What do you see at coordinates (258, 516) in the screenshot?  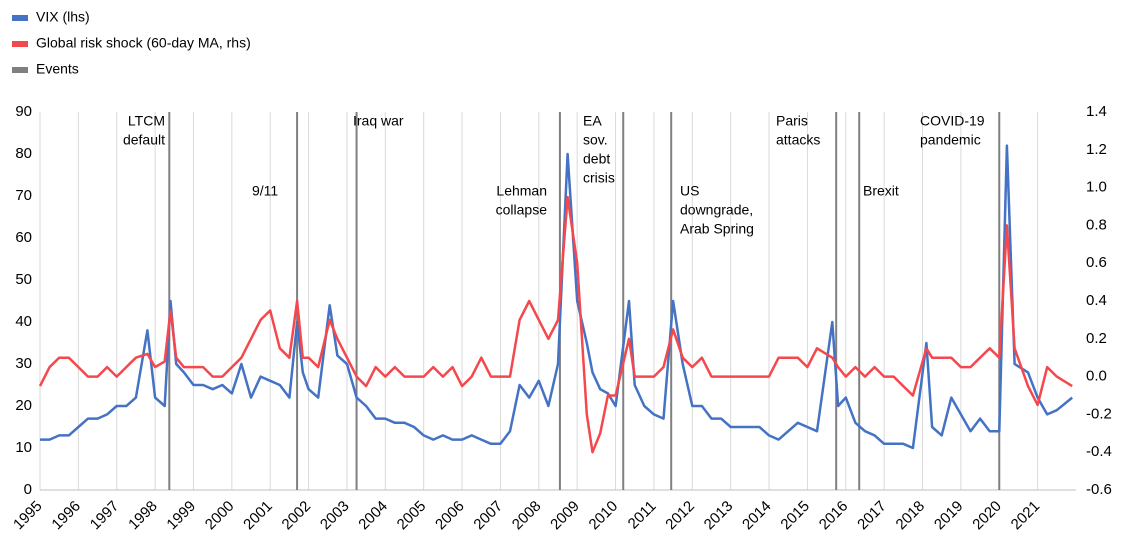 I see `x-tick-label: 2001` at bounding box center [258, 516].